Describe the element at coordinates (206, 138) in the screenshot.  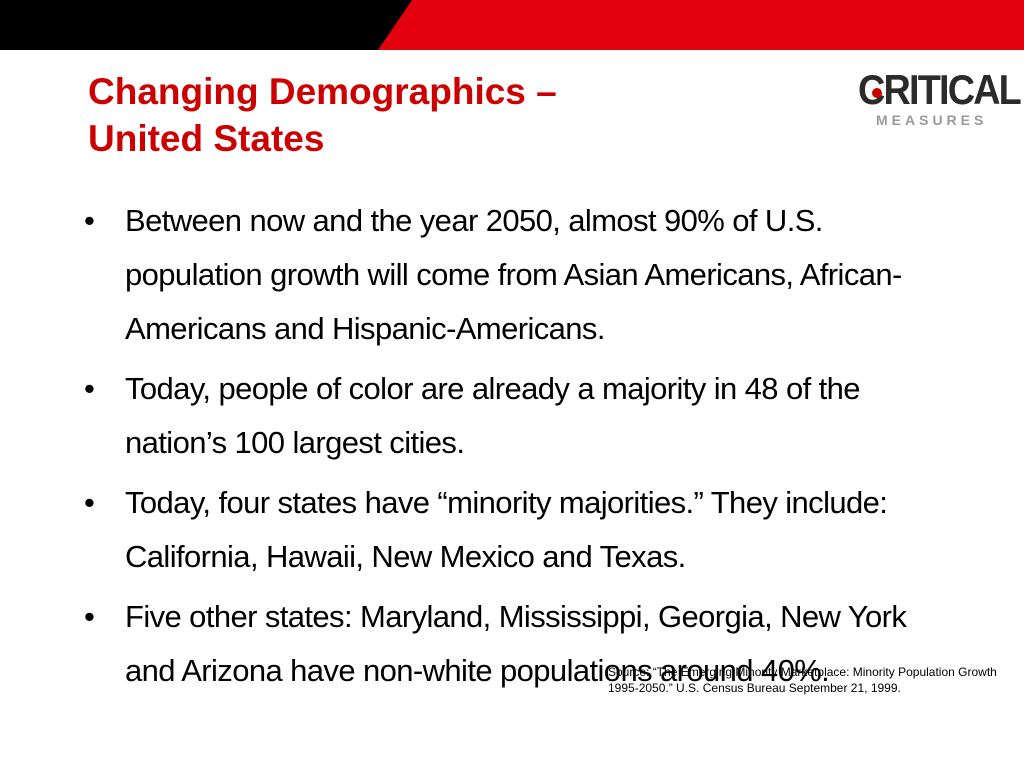
I see `slide-title-line2: United States` at that location.